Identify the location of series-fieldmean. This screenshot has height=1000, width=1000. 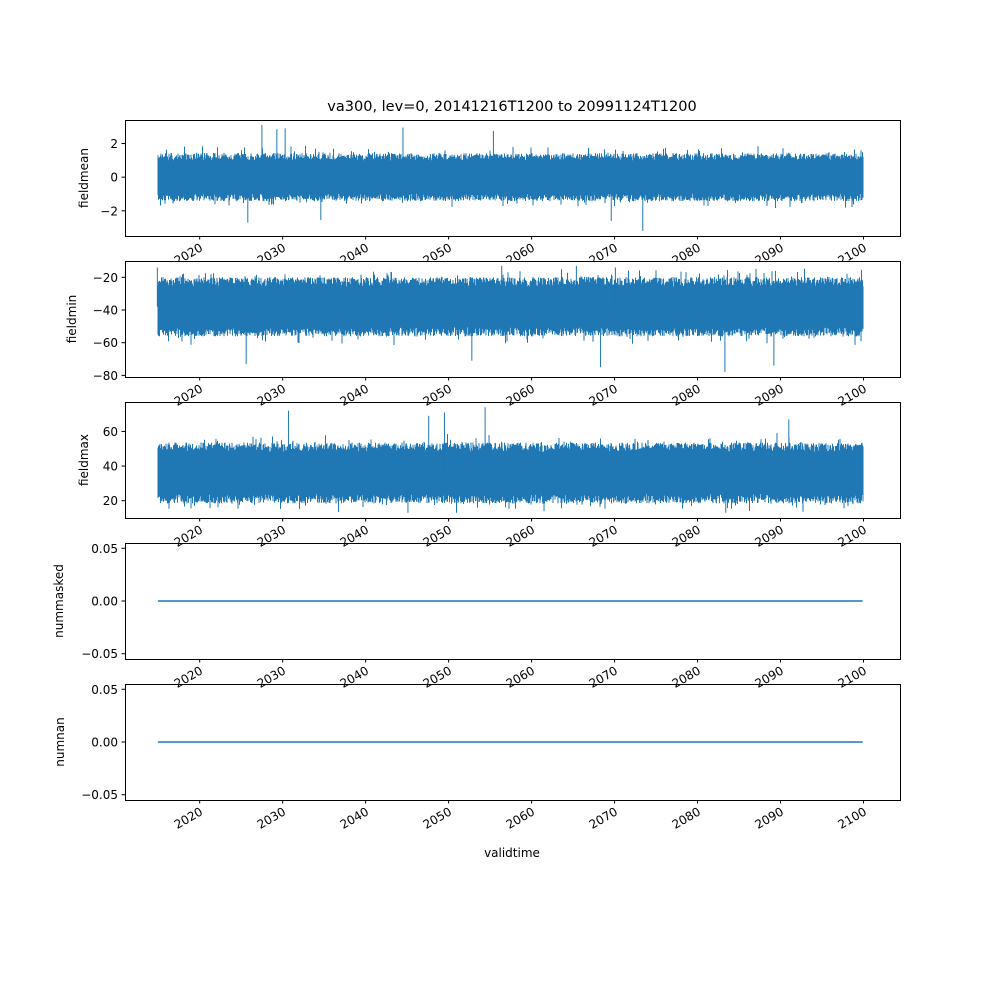
(510, 178).